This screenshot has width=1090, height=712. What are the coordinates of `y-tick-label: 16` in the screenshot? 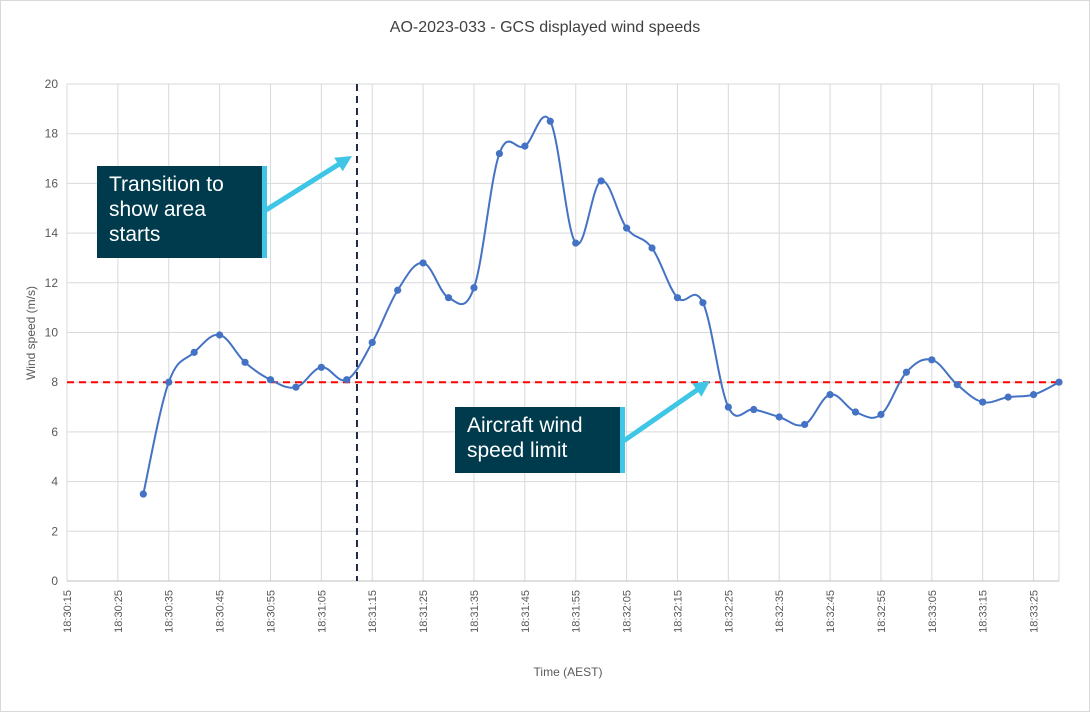 It's located at (52, 183).